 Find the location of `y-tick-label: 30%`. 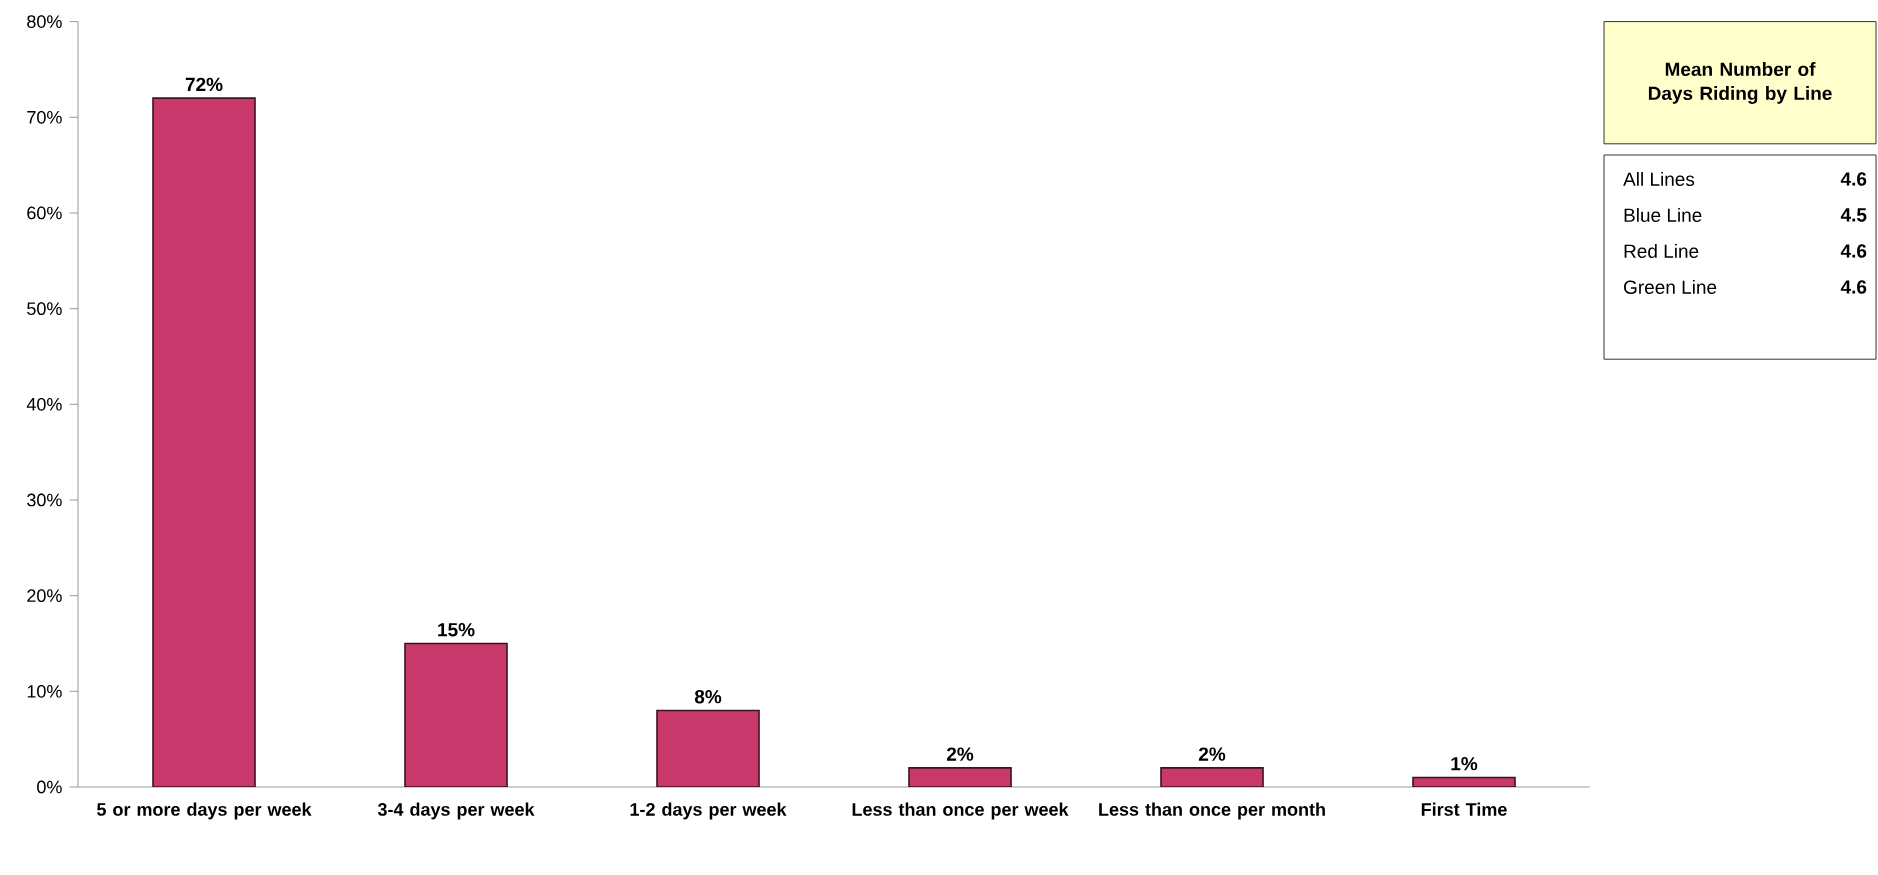

y-tick-label: 30% is located at coordinates (44, 500).